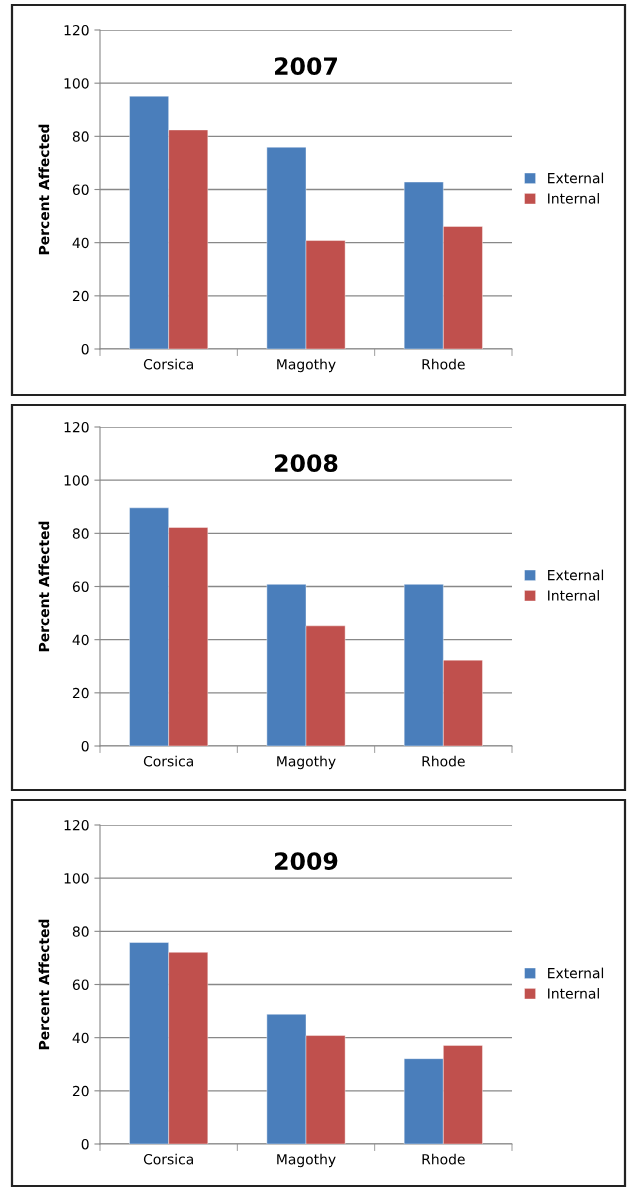 This screenshot has width=627, height=1188. I want to click on text: 2009, so click(306, 861).